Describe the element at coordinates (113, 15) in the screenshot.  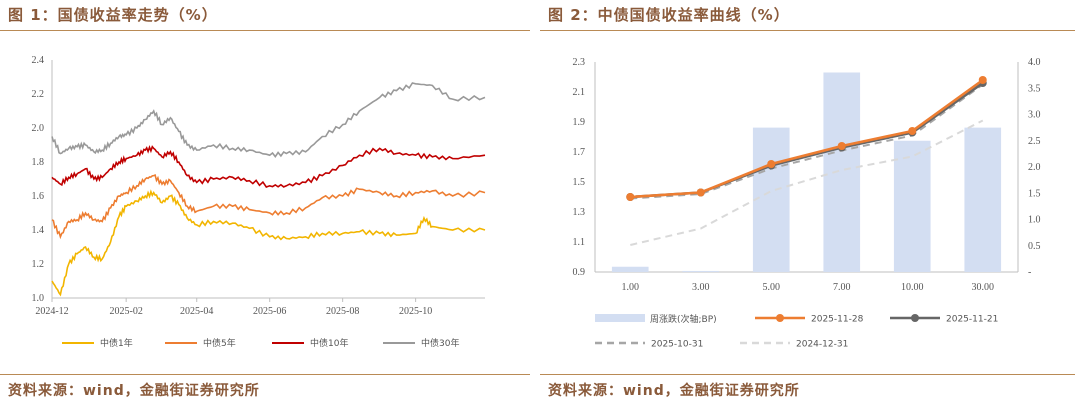
I see `left-figure-title: 图 1：国债收益率走势（%）` at that location.